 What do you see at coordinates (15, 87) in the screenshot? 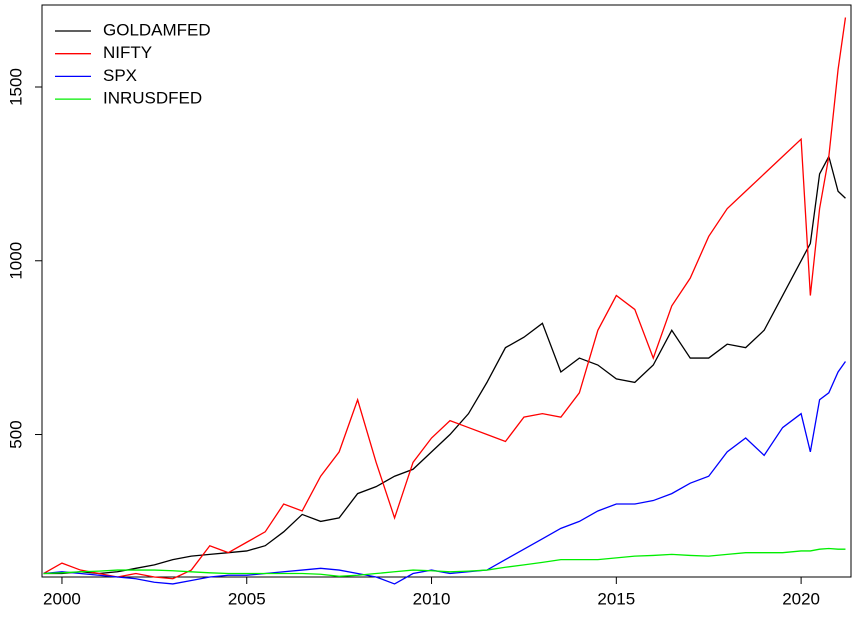
I see `y-tick-label: 1500` at bounding box center [15, 87].